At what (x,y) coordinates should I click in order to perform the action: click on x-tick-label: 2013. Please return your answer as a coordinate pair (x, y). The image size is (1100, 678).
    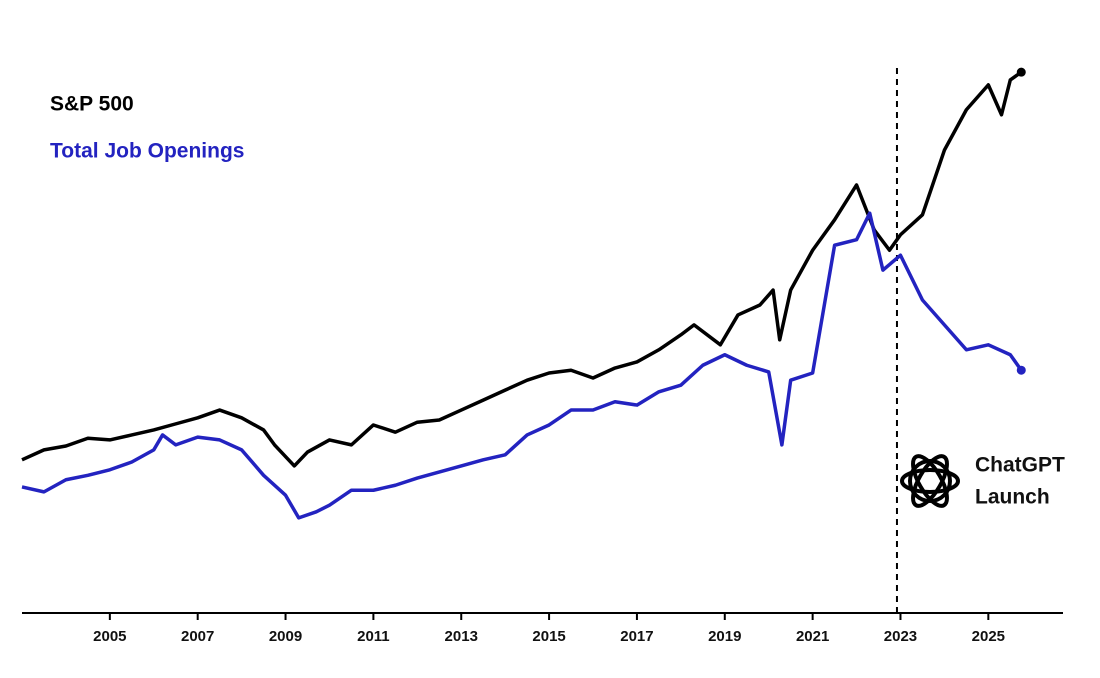
    Looking at the image, I should click on (461, 636).